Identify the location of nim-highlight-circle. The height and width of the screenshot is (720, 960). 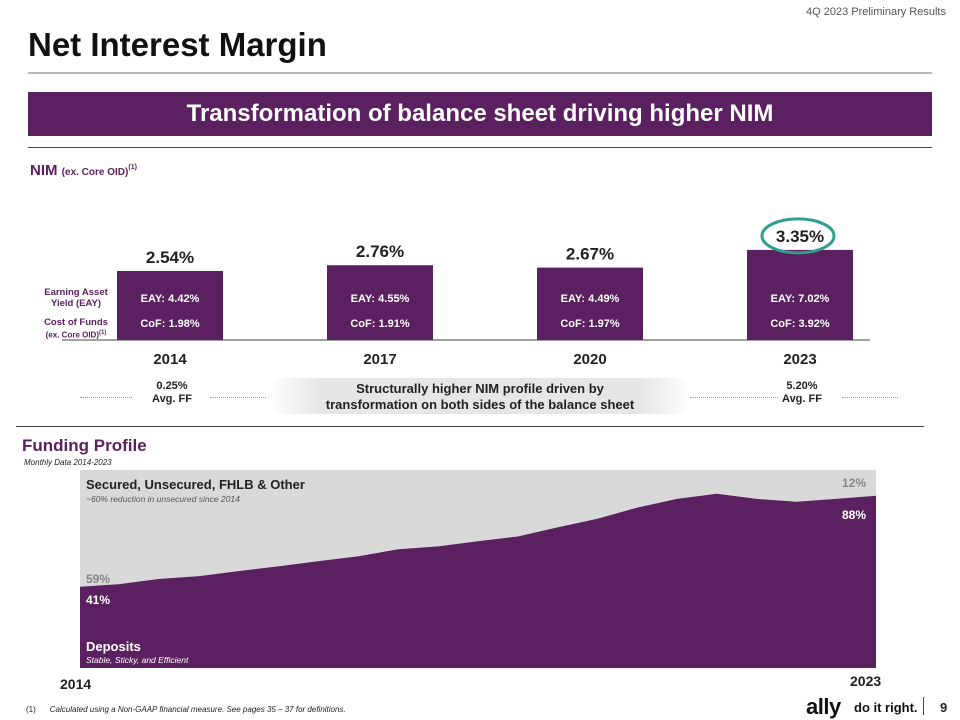
(798, 236).